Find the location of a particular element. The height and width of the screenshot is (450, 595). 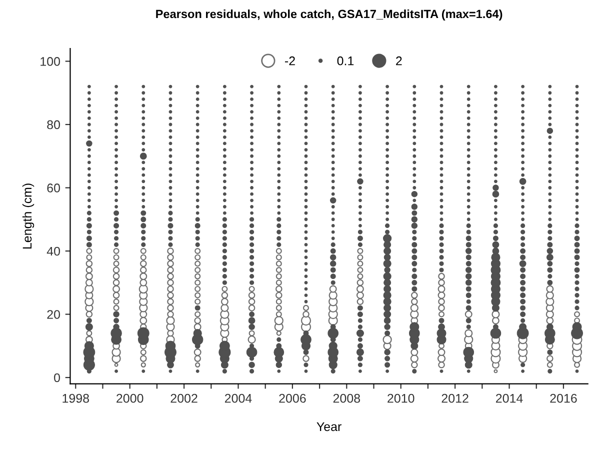

x-tick-label: 2004 is located at coordinates (238, 398).